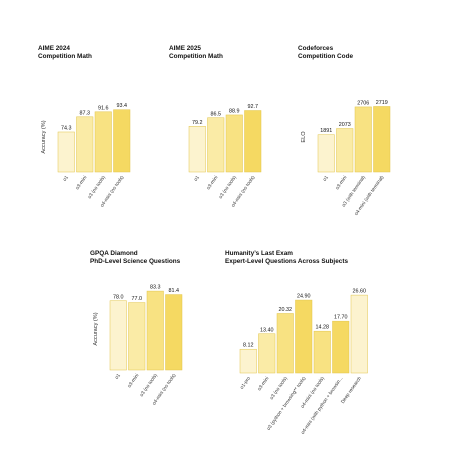 This screenshot has width=450, height=466. Describe the element at coordinates (114, 253) in the screenshot. I see `chart-title: GPQA Diamond` at that location.